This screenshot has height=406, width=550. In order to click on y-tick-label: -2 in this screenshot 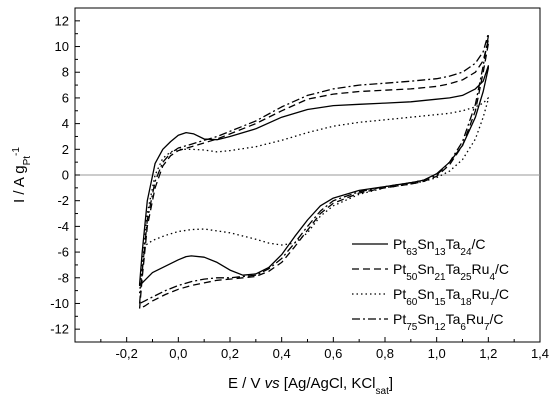, I will do `click(63, 200)`.